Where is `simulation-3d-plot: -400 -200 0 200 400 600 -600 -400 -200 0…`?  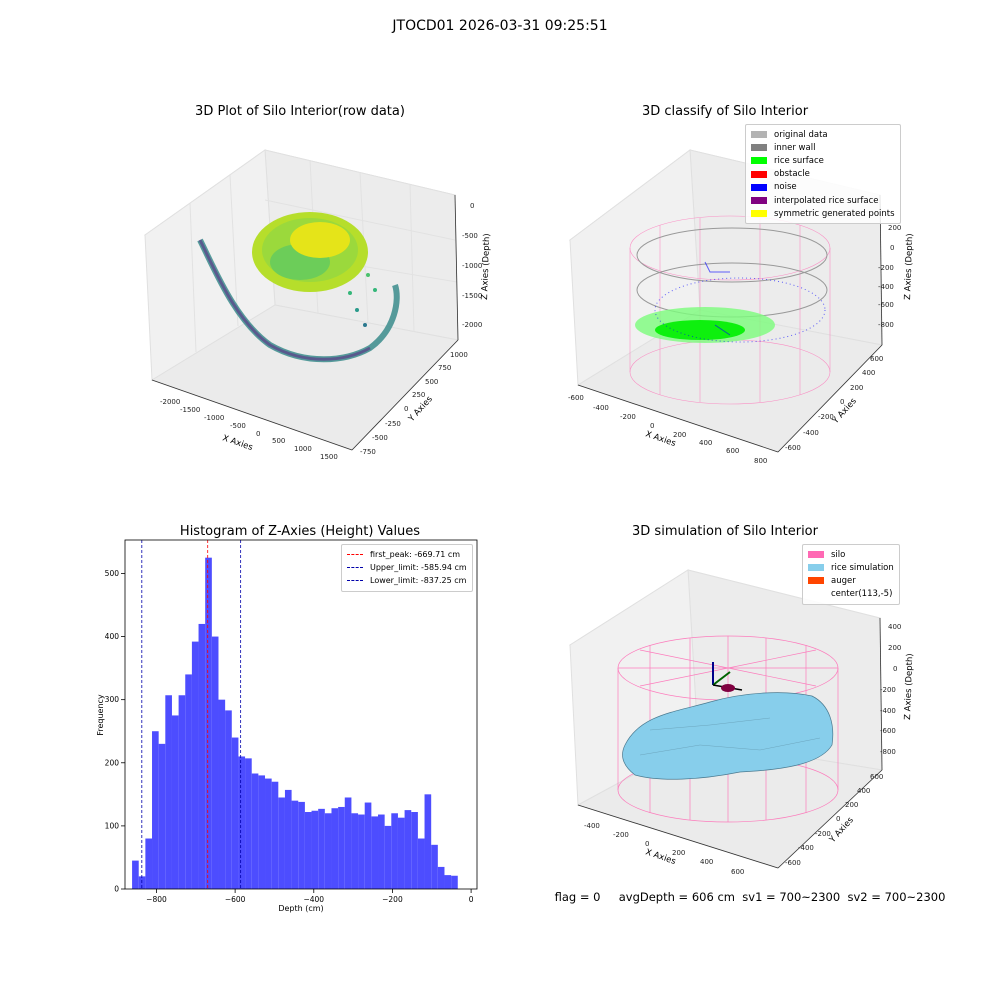
simulation-3d-plot: -400 -200 0 200 400 600 -600 -400 -200 0… is located at coordinates (741, 722).